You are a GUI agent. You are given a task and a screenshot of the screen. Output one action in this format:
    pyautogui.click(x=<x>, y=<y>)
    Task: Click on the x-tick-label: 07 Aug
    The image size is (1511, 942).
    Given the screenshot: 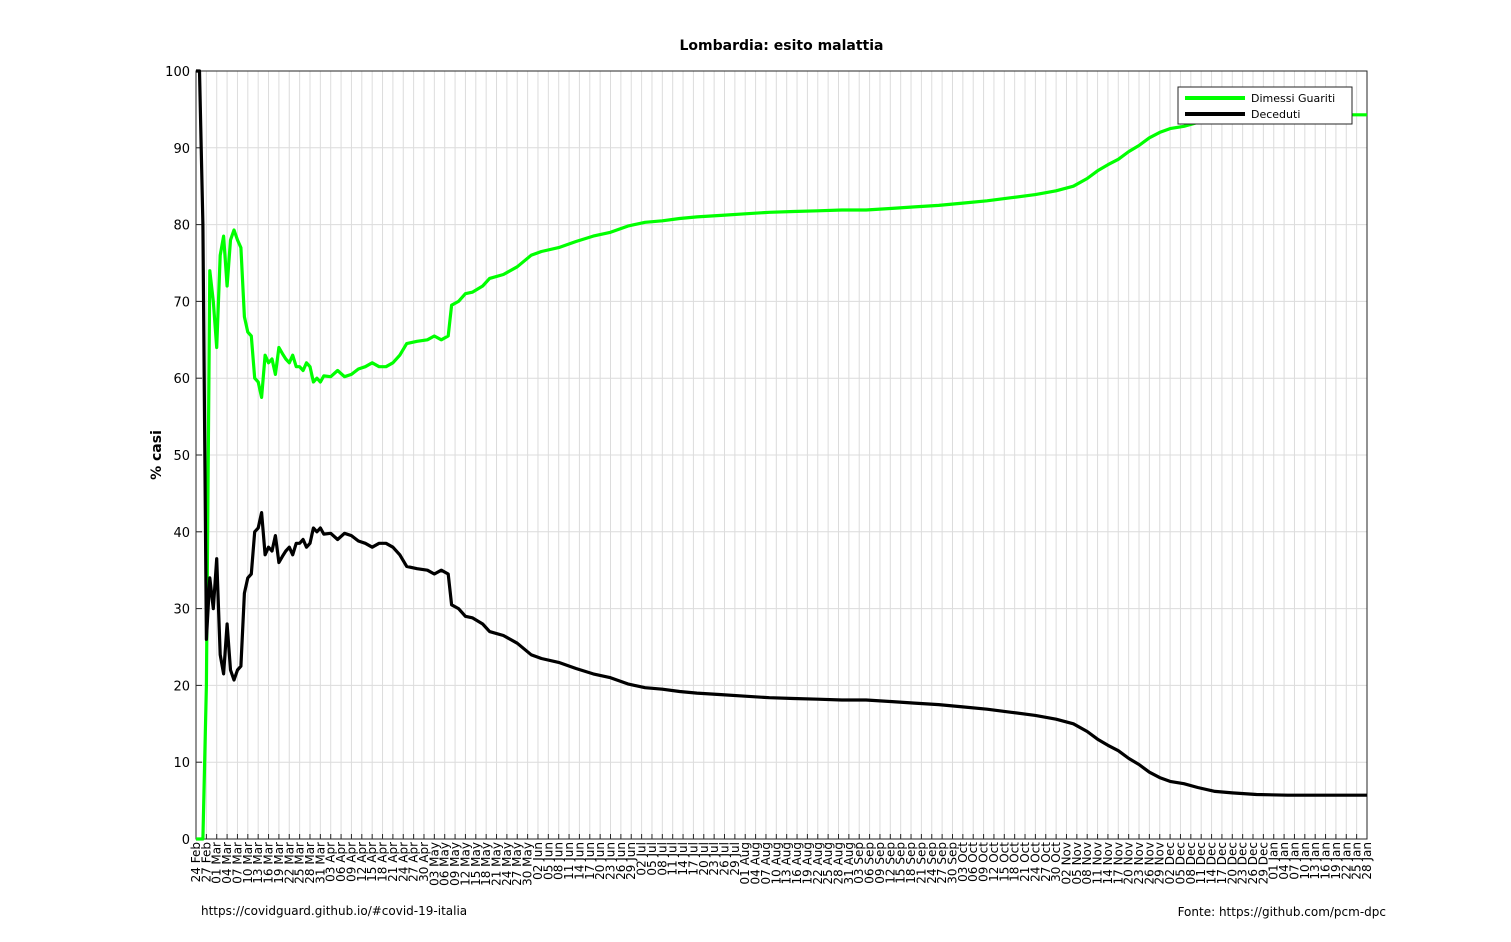 What is the action you would take?
    pyautogui.click(x=766, y=863)
    